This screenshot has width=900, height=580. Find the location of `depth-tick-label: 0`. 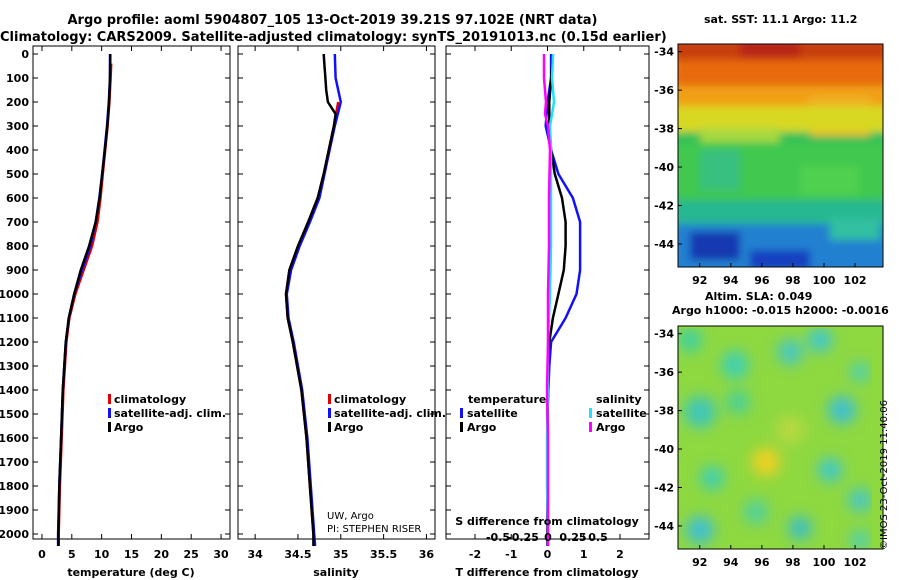

depth-tick-label: 0 is located at coordinates (25, 54).